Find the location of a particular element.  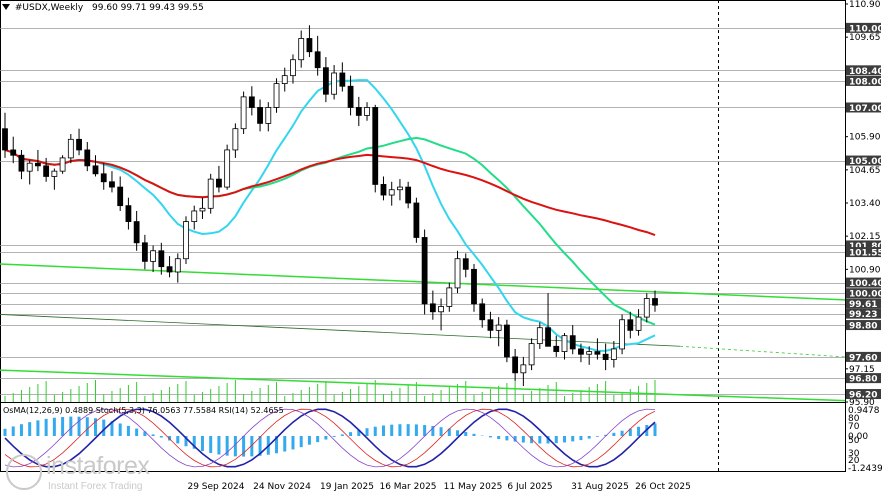

price-label-4: 105.00 is located at coordinates (864, 161).